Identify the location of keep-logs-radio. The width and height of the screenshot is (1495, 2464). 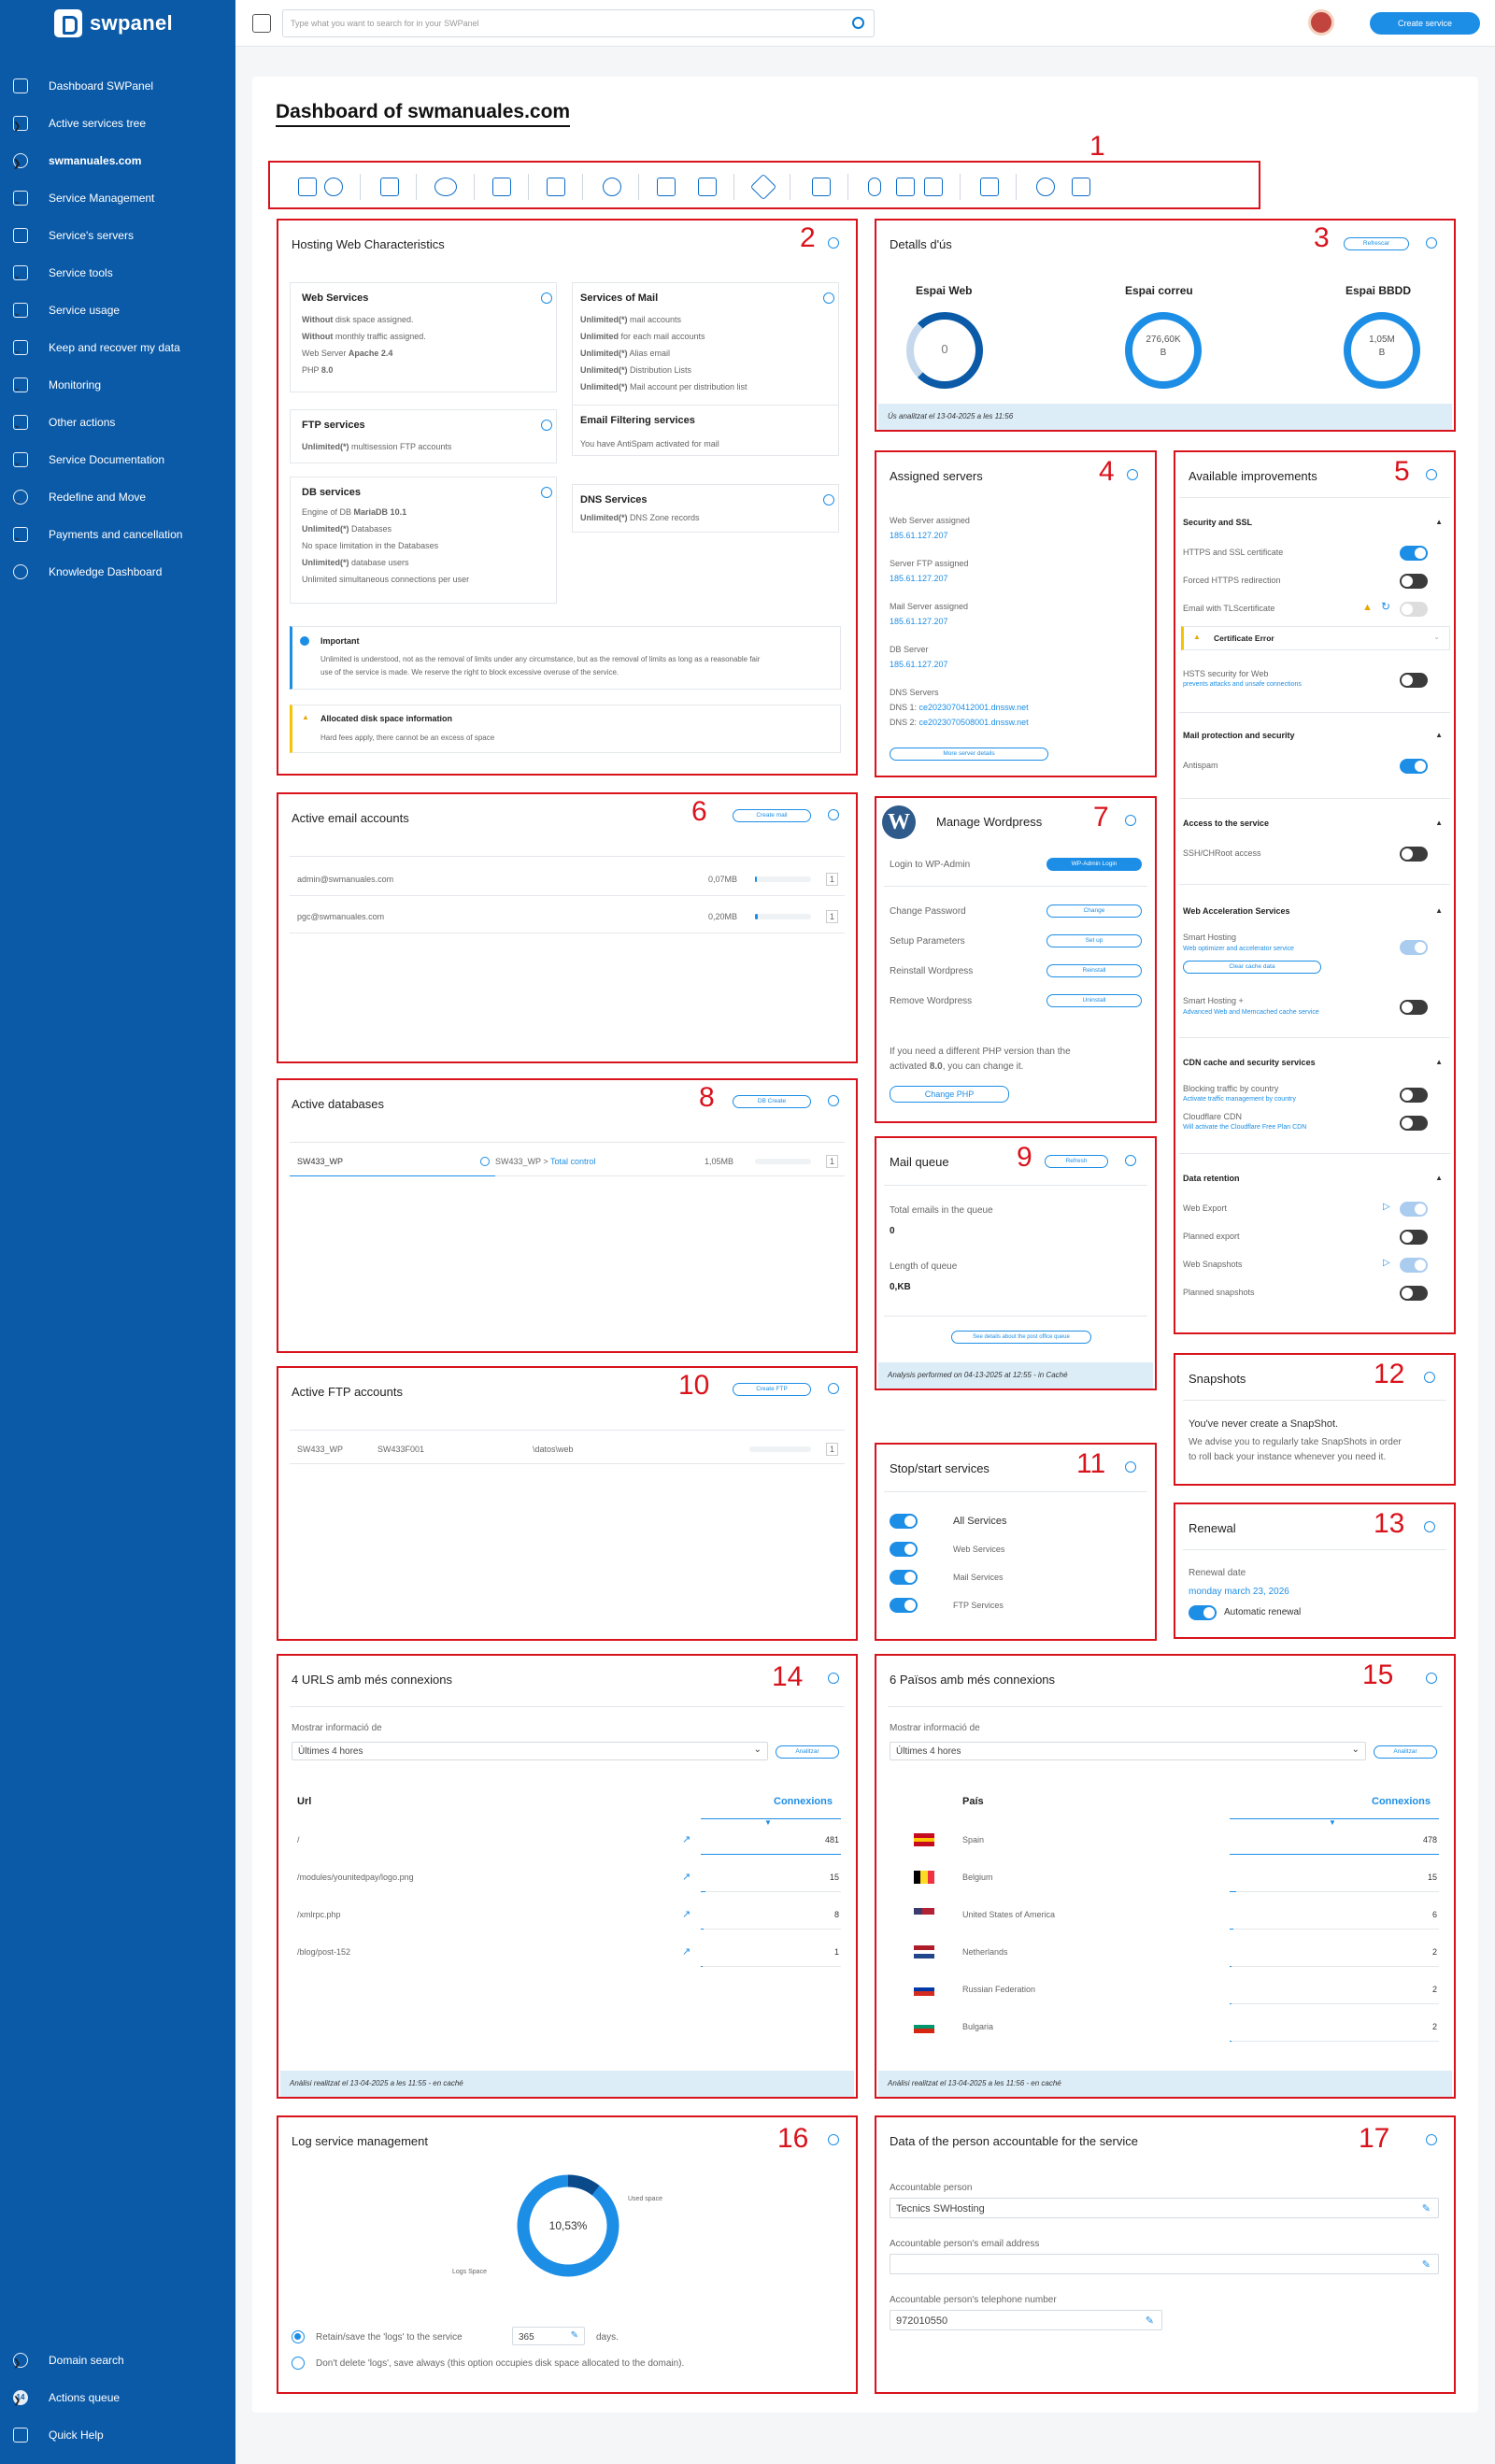
(298, 2363).